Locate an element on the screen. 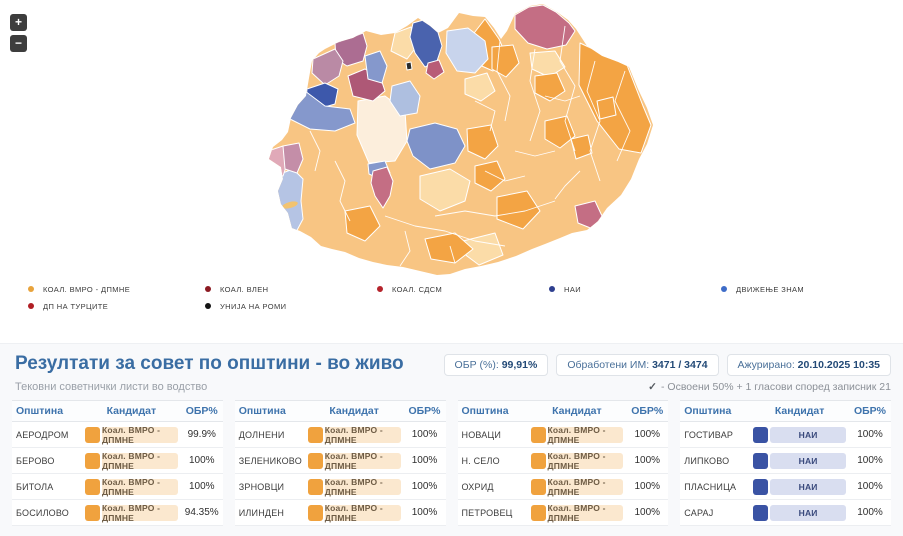 Image resolution: width=903 pixels, height=536 pixels. table-row: ЗЕЛЕНИКОВО Коал. ВМРО - ДПМНЕ 100% is located at coordinates (340, 461).